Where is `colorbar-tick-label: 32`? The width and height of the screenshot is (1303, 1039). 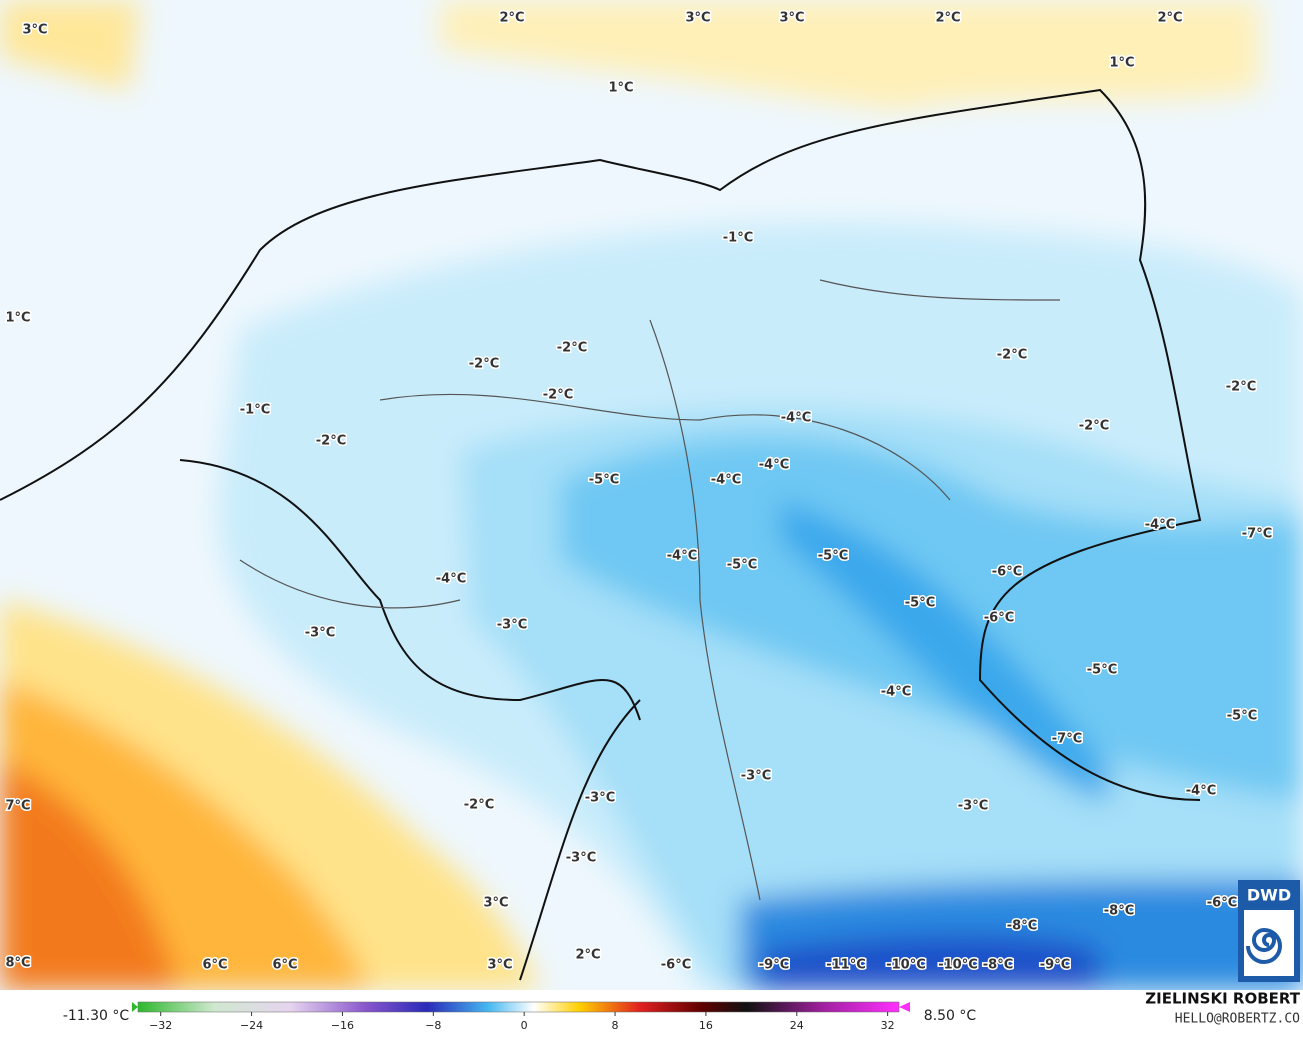 colorbar-tick-label: 32 is located at coordinates (888, 1025).